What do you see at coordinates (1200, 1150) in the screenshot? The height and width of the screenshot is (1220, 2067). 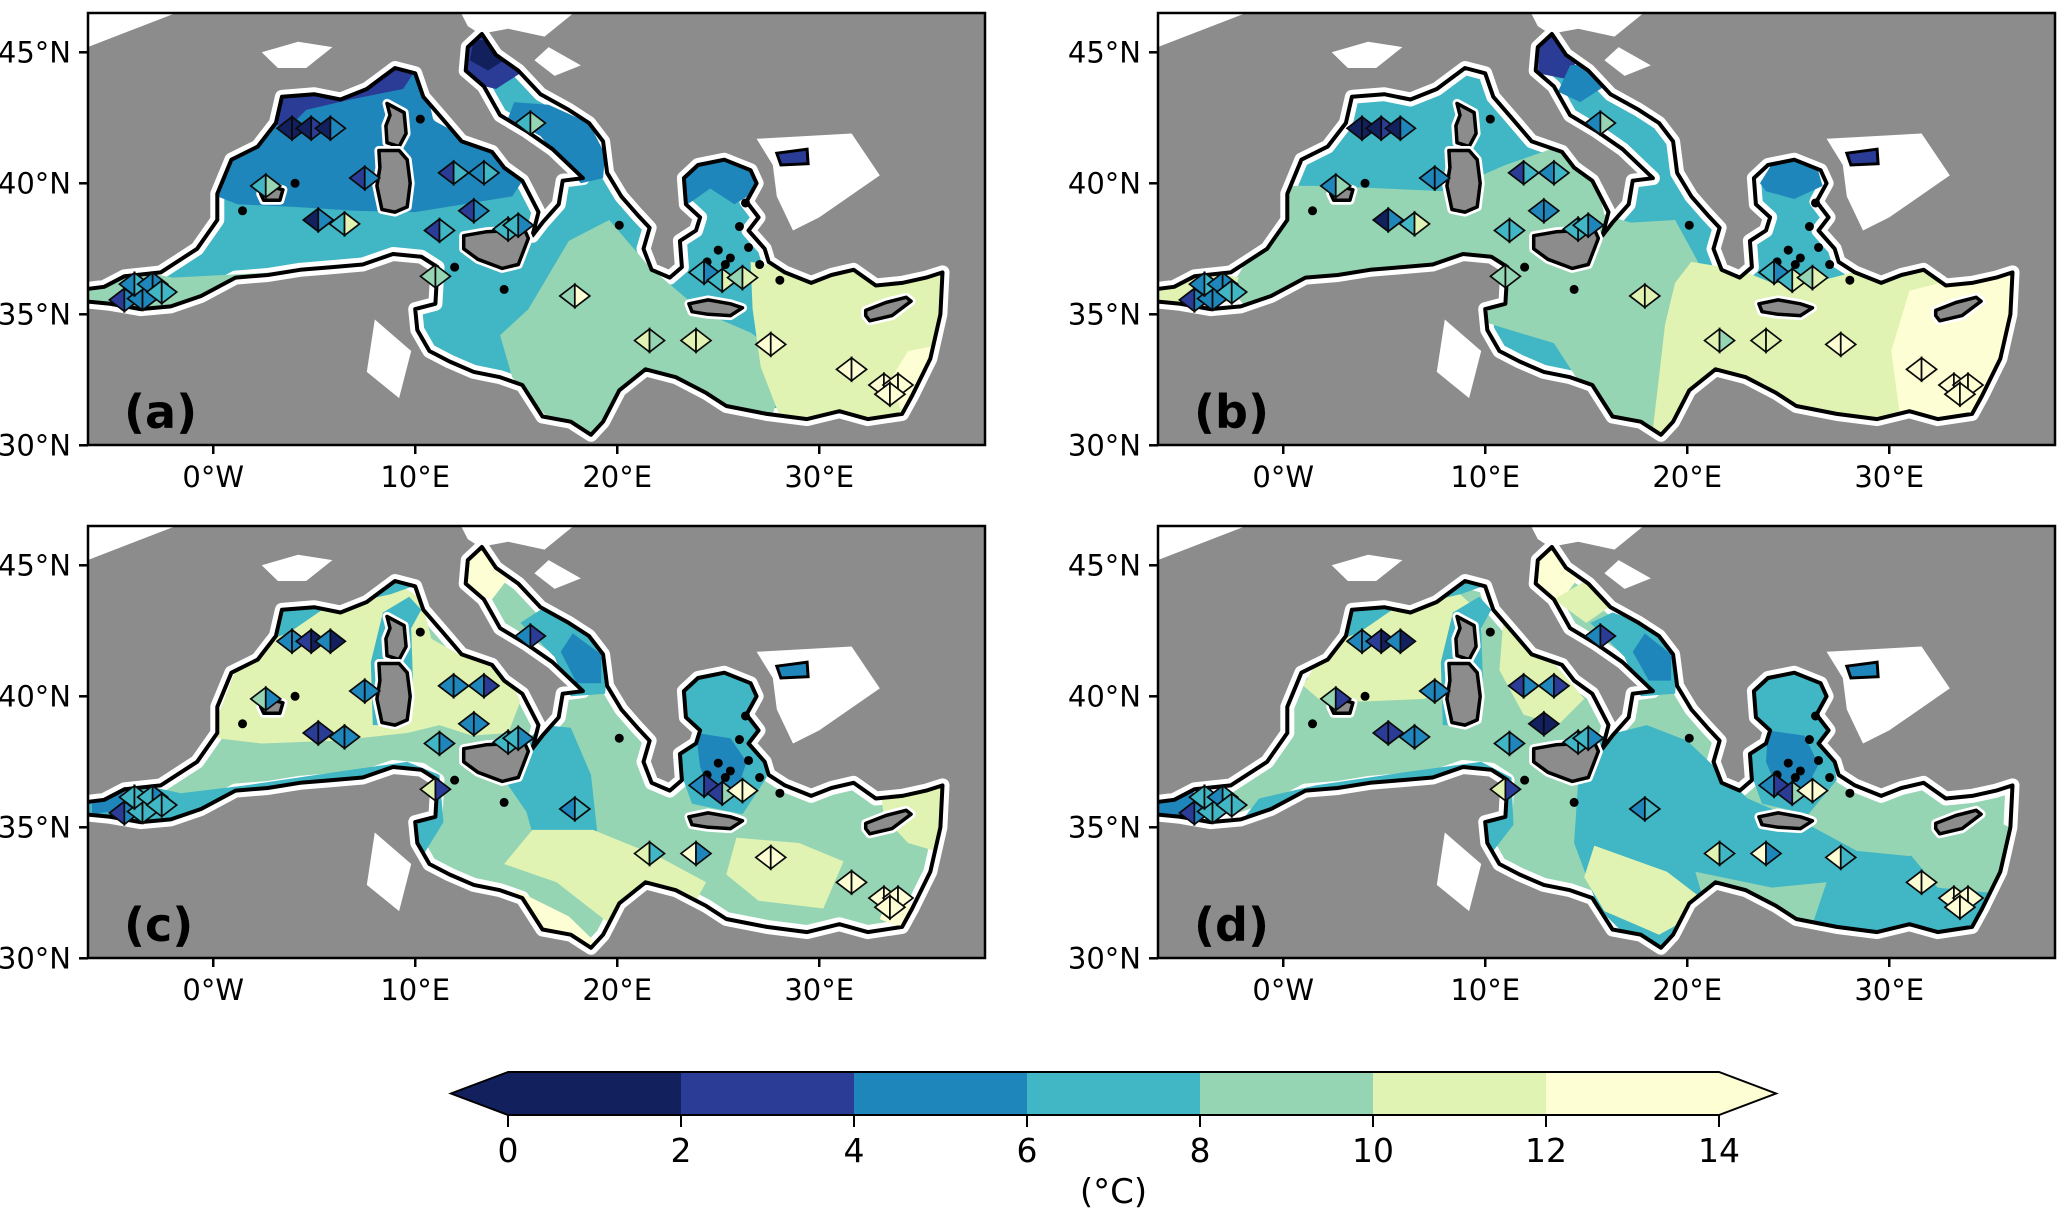 I see `colorbar-tick-label: 8` at bounding box center [1200, 1150].